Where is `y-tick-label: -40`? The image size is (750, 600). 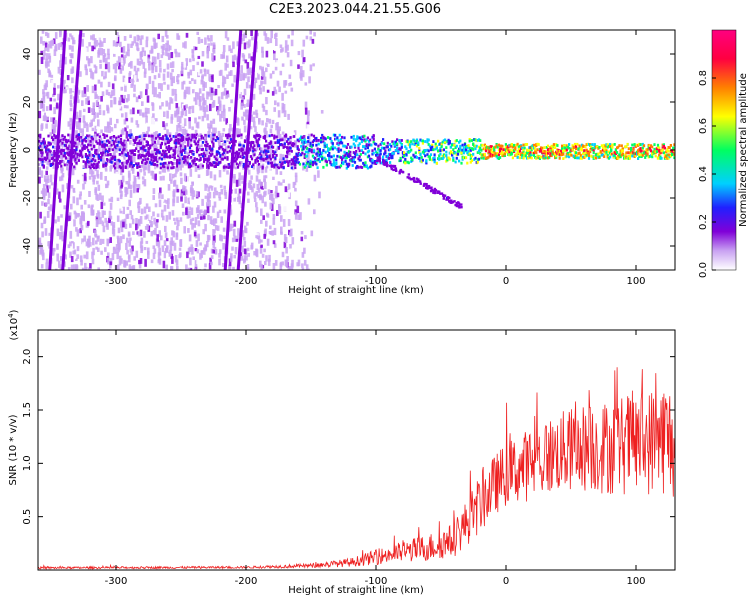
y-tick-label: -40 is located at coordinates (27, 246).